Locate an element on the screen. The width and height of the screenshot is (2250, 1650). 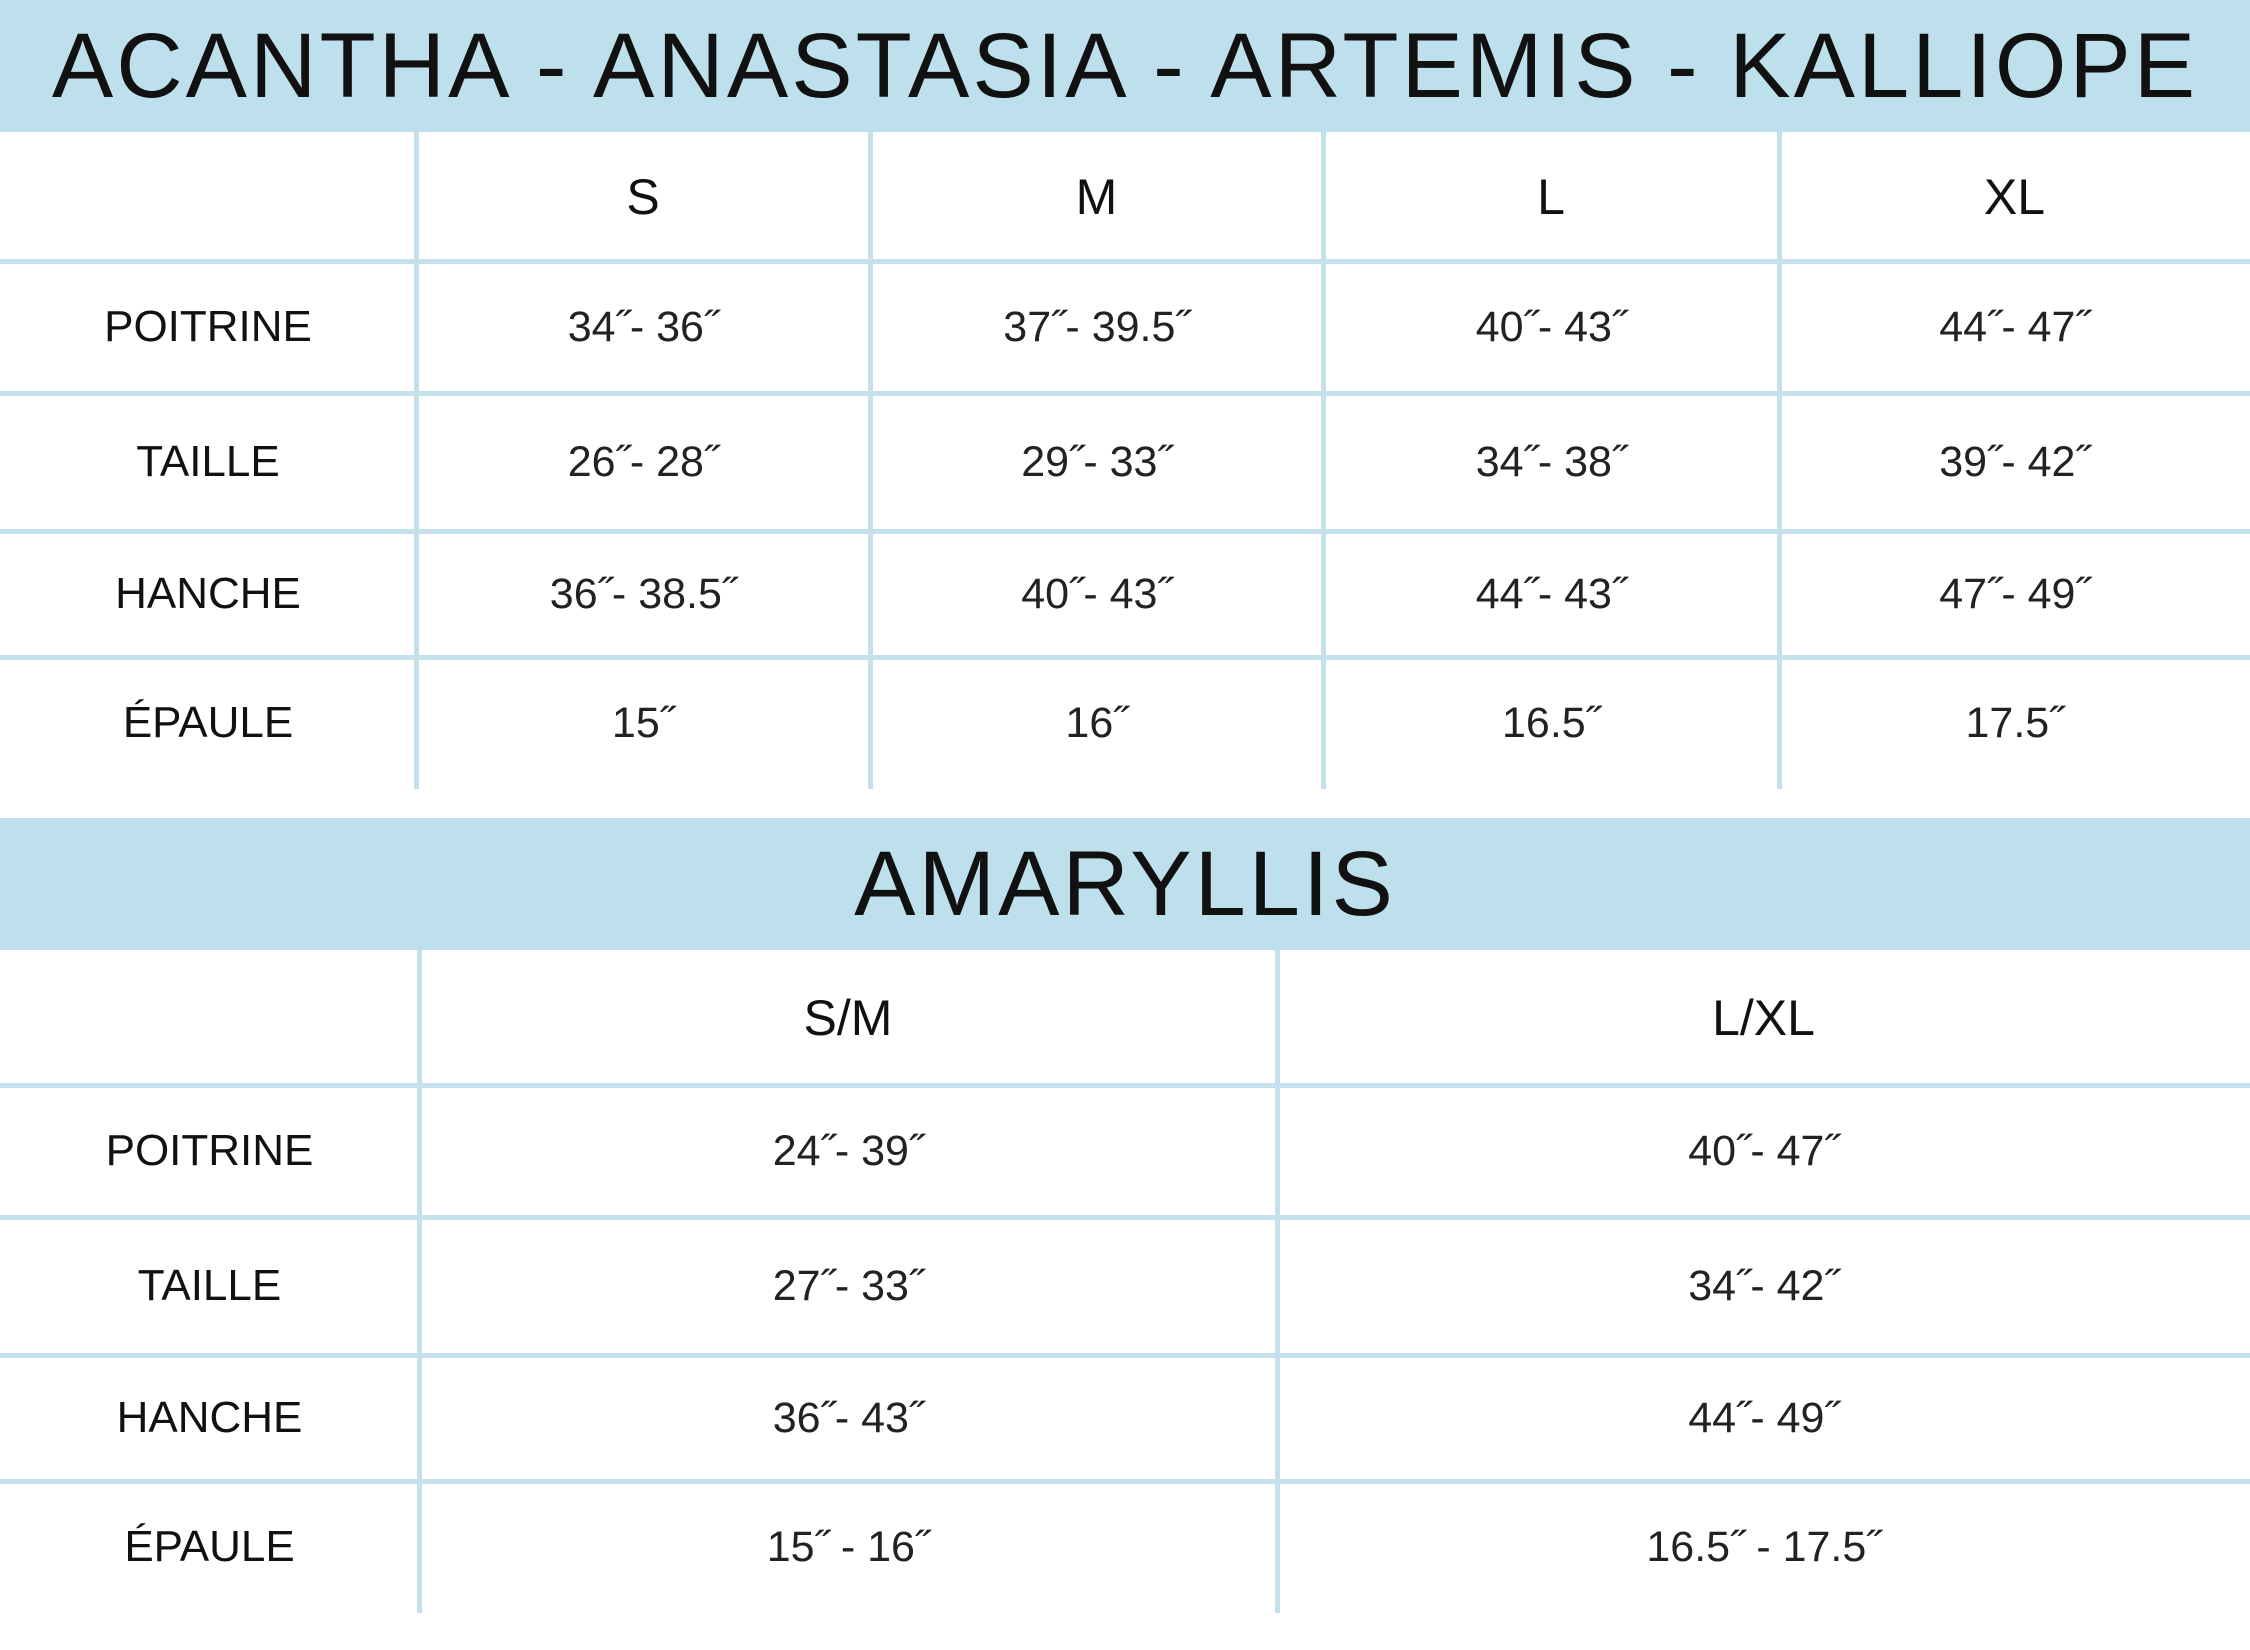
measurement: 26˝- 28˝ is located at coordinates (643, 461).